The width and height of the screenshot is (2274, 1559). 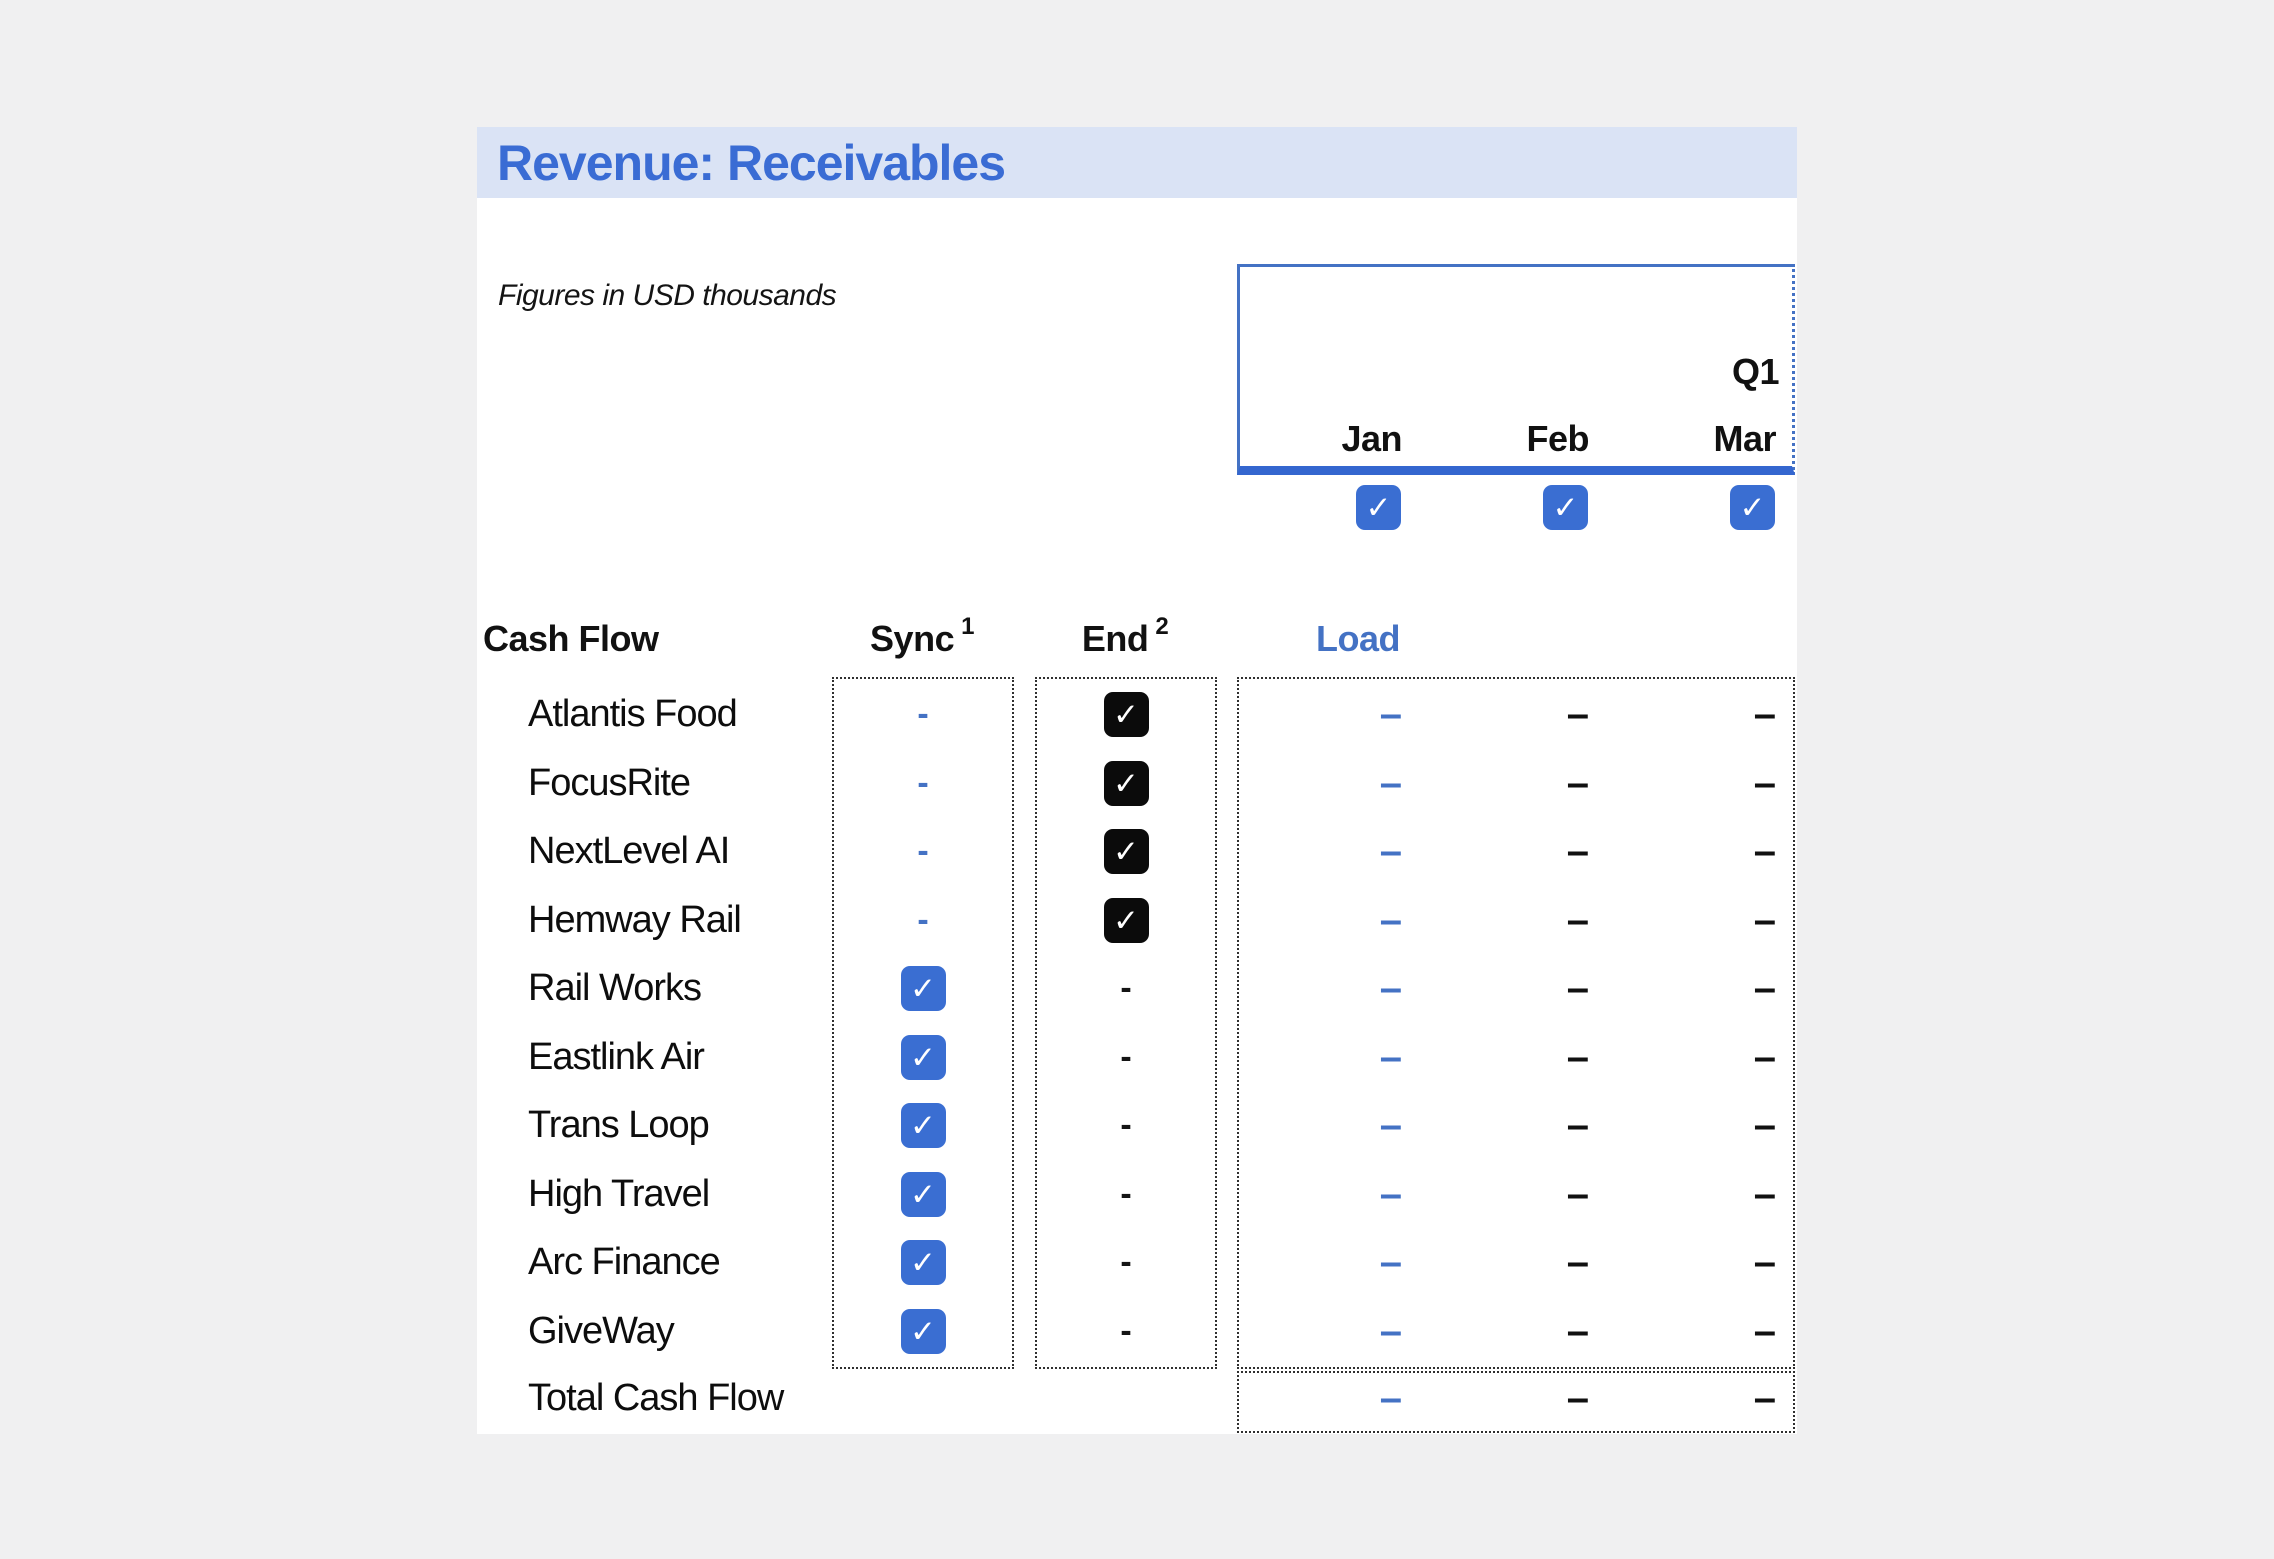 I want to click on cash-flow-row: Eastlink Air - – – –, so click(x=1137, y=1057).